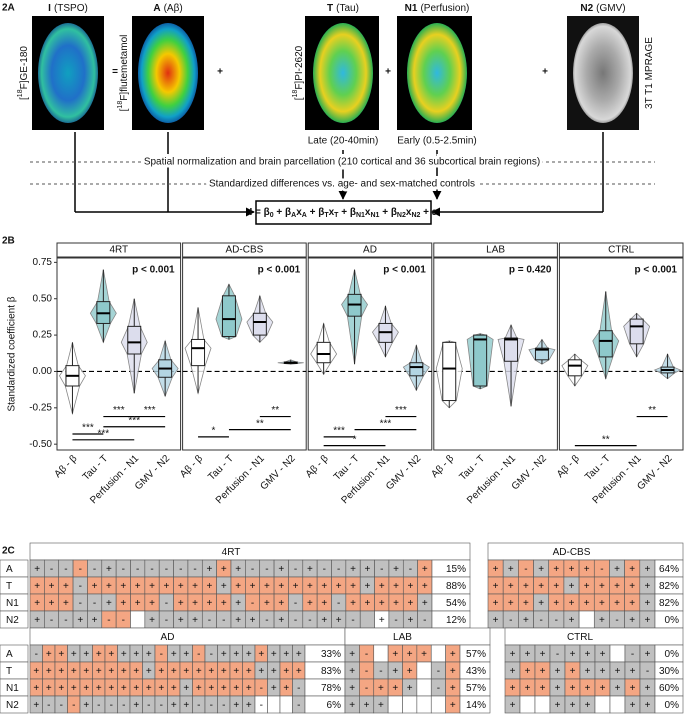  What do you see at coordinates (669, 688) in the screenshot?
I see `pct-value: 60%` at bounding box center [669, 688].